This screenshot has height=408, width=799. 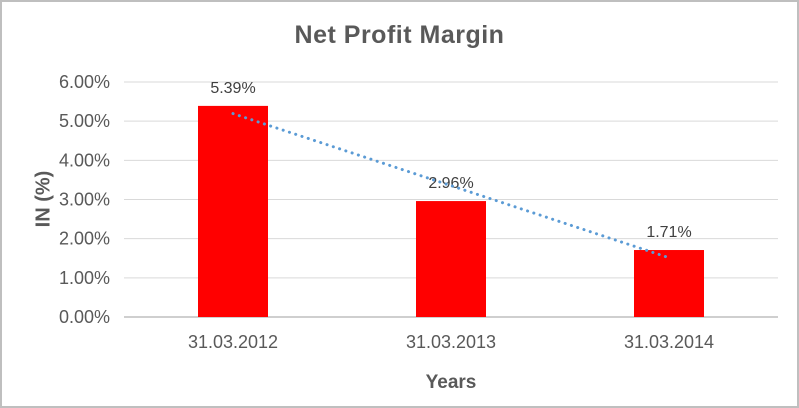 I want to click on x-tick-label: 31.03.2013, so click(x=451, y=342).